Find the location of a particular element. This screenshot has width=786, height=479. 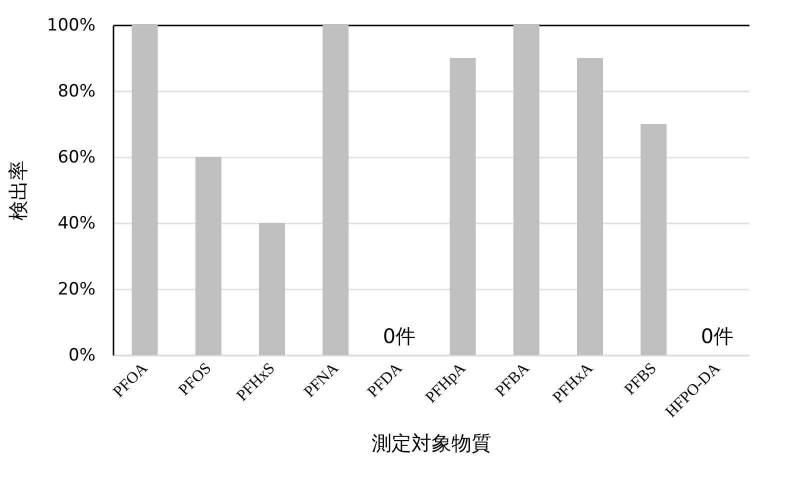

y-tick-label: 100% is located at coordinates (71, 26).